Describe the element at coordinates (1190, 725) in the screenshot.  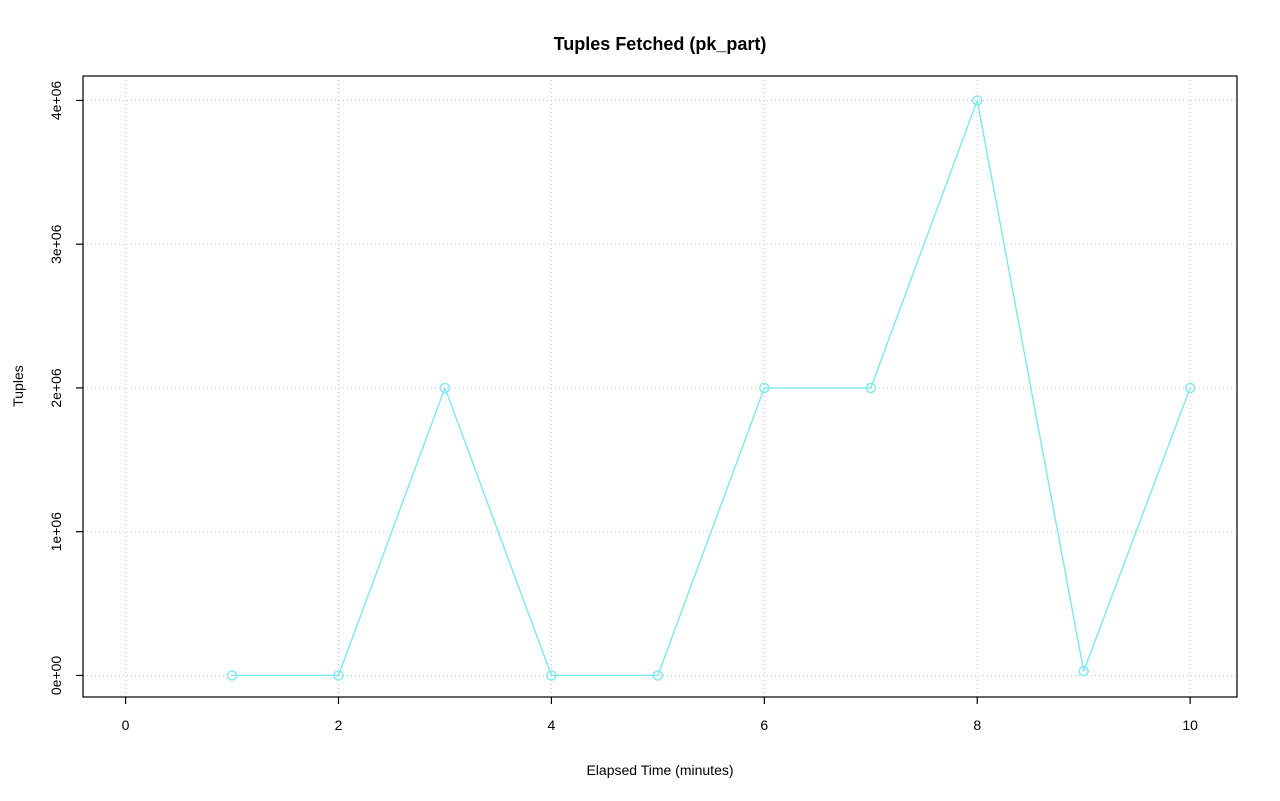
I see `x-axis-tick-label: 10` at that location.